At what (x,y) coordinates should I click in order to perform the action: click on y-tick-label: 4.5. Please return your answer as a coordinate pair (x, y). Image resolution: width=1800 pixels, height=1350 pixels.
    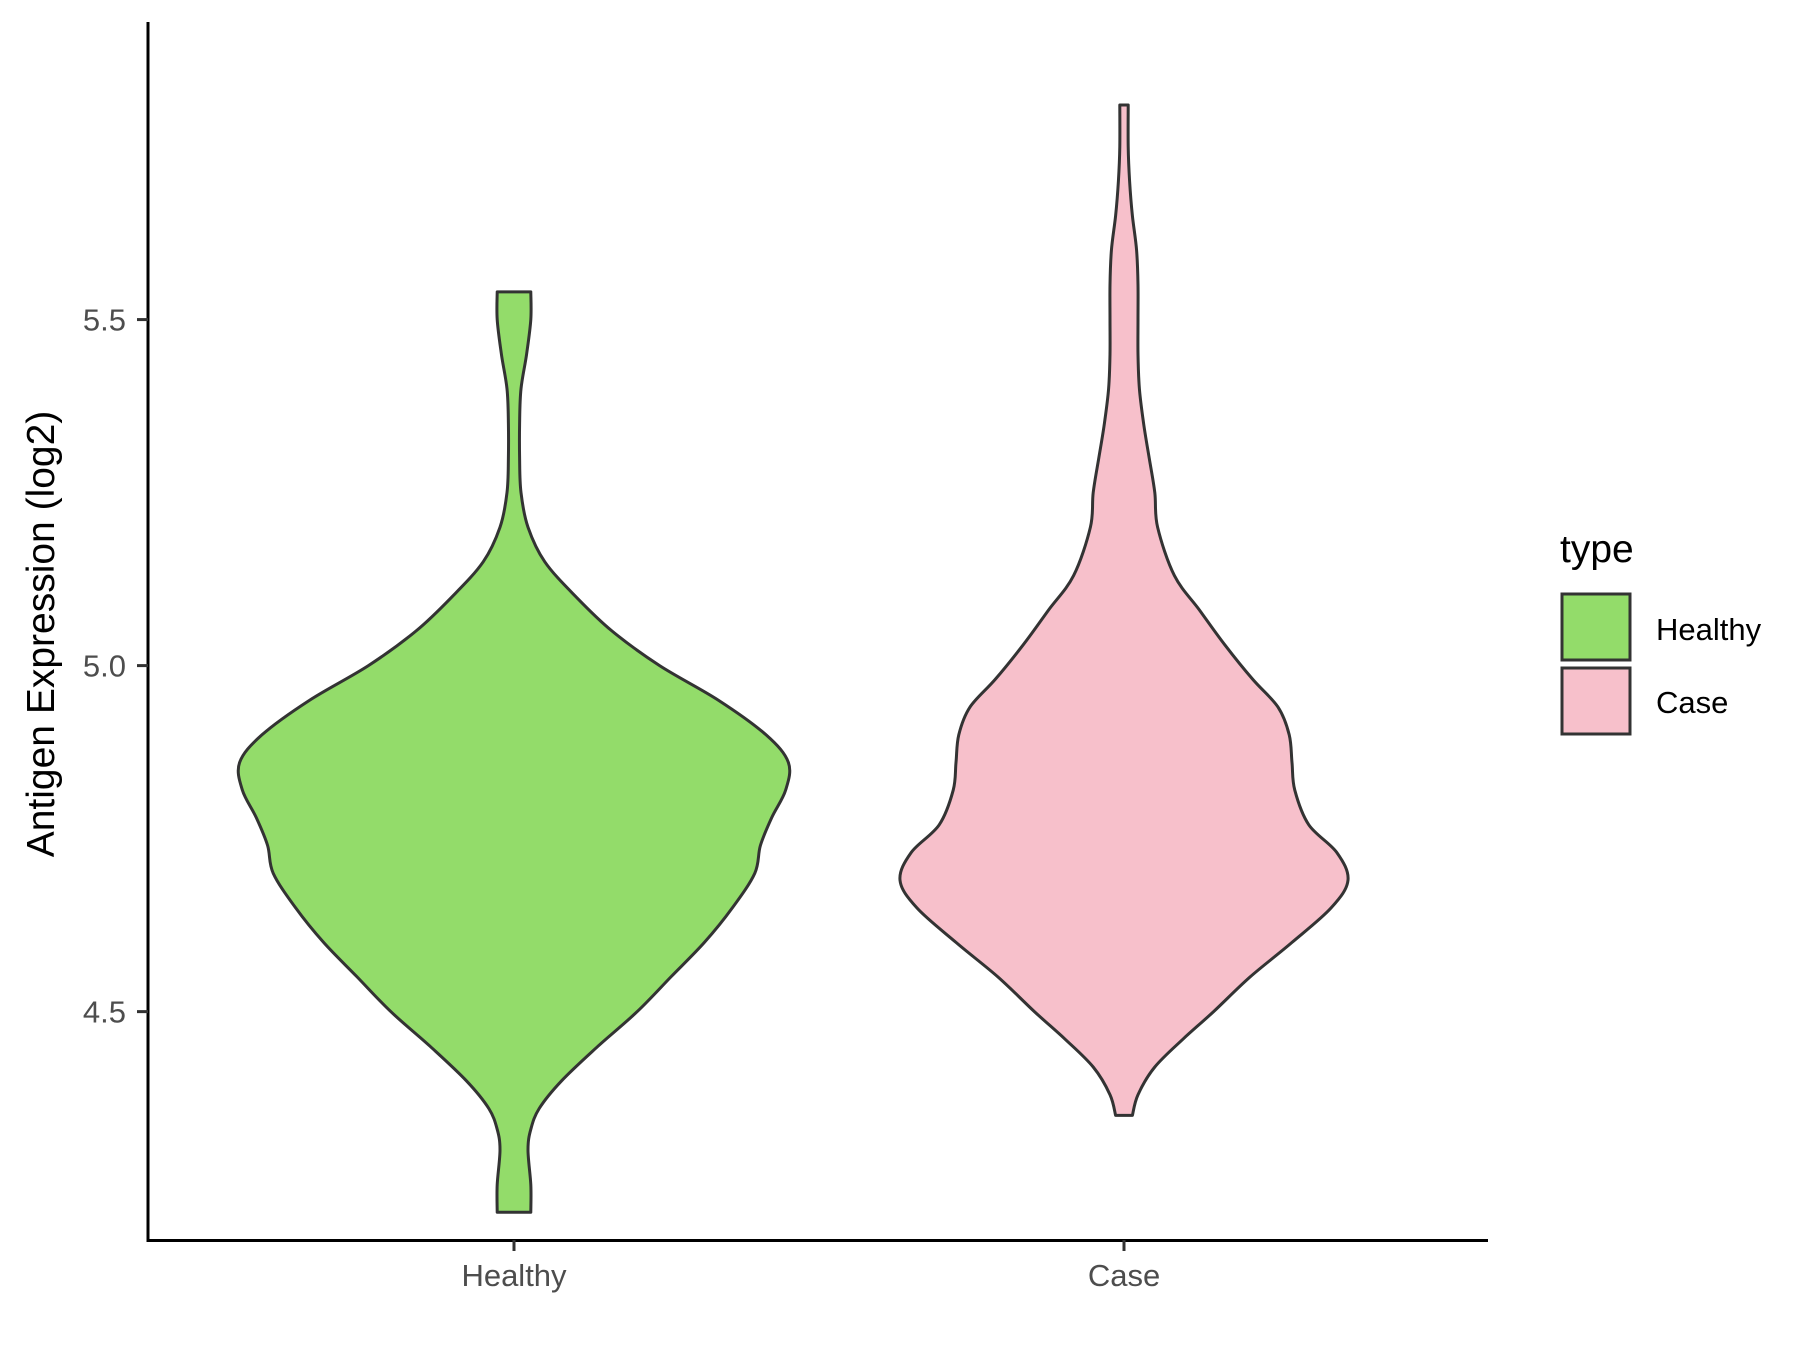
    Looking at the image, I should click on (104, 1012).